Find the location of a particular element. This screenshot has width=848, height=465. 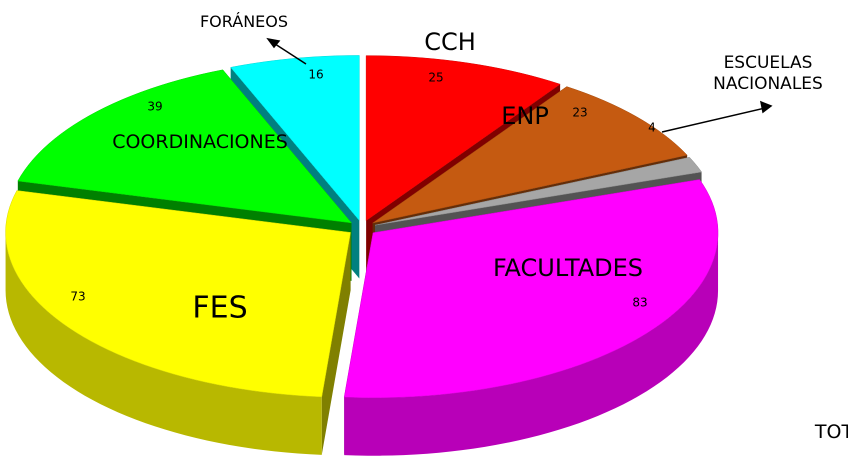

value-label: 16 is located at coordinates (316, 74).